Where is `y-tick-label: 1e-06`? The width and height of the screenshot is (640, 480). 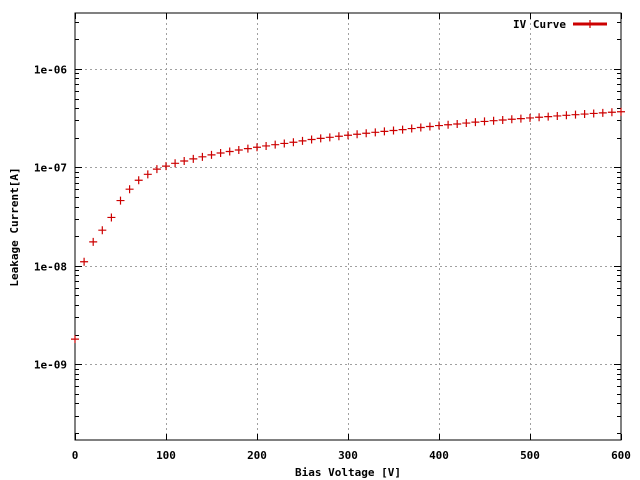
y-tick-label: 1e-06 is located at coordinates (50, 70).